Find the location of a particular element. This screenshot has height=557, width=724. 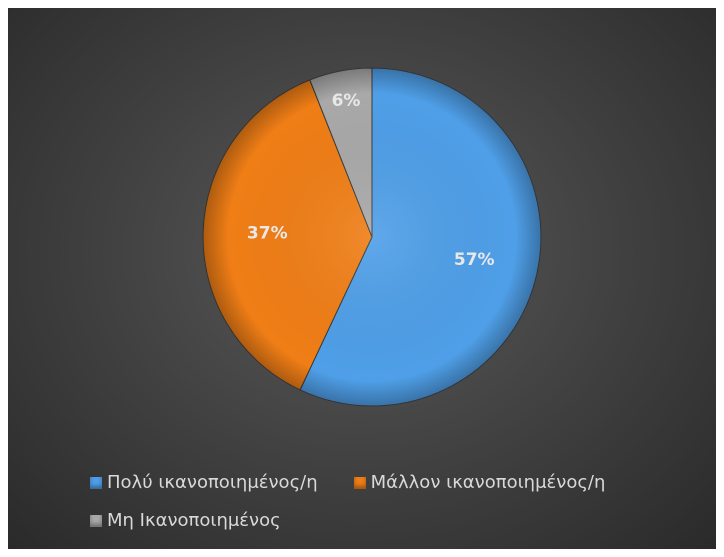

legend-item-not-satisfied: Μη Ικανοποιημένος is located at coordinates (185, 520).